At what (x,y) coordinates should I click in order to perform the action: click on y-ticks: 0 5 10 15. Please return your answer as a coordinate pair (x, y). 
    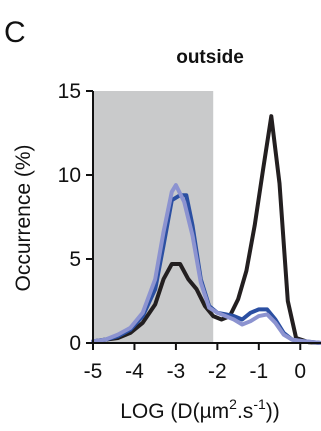
    Looking at the image, I should click on (75, 217).